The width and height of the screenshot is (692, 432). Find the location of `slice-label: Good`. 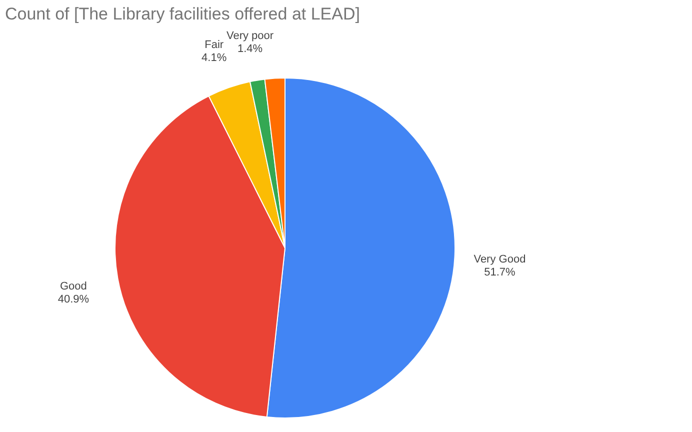

slice-label: Good is located at coordinates (73, 286).